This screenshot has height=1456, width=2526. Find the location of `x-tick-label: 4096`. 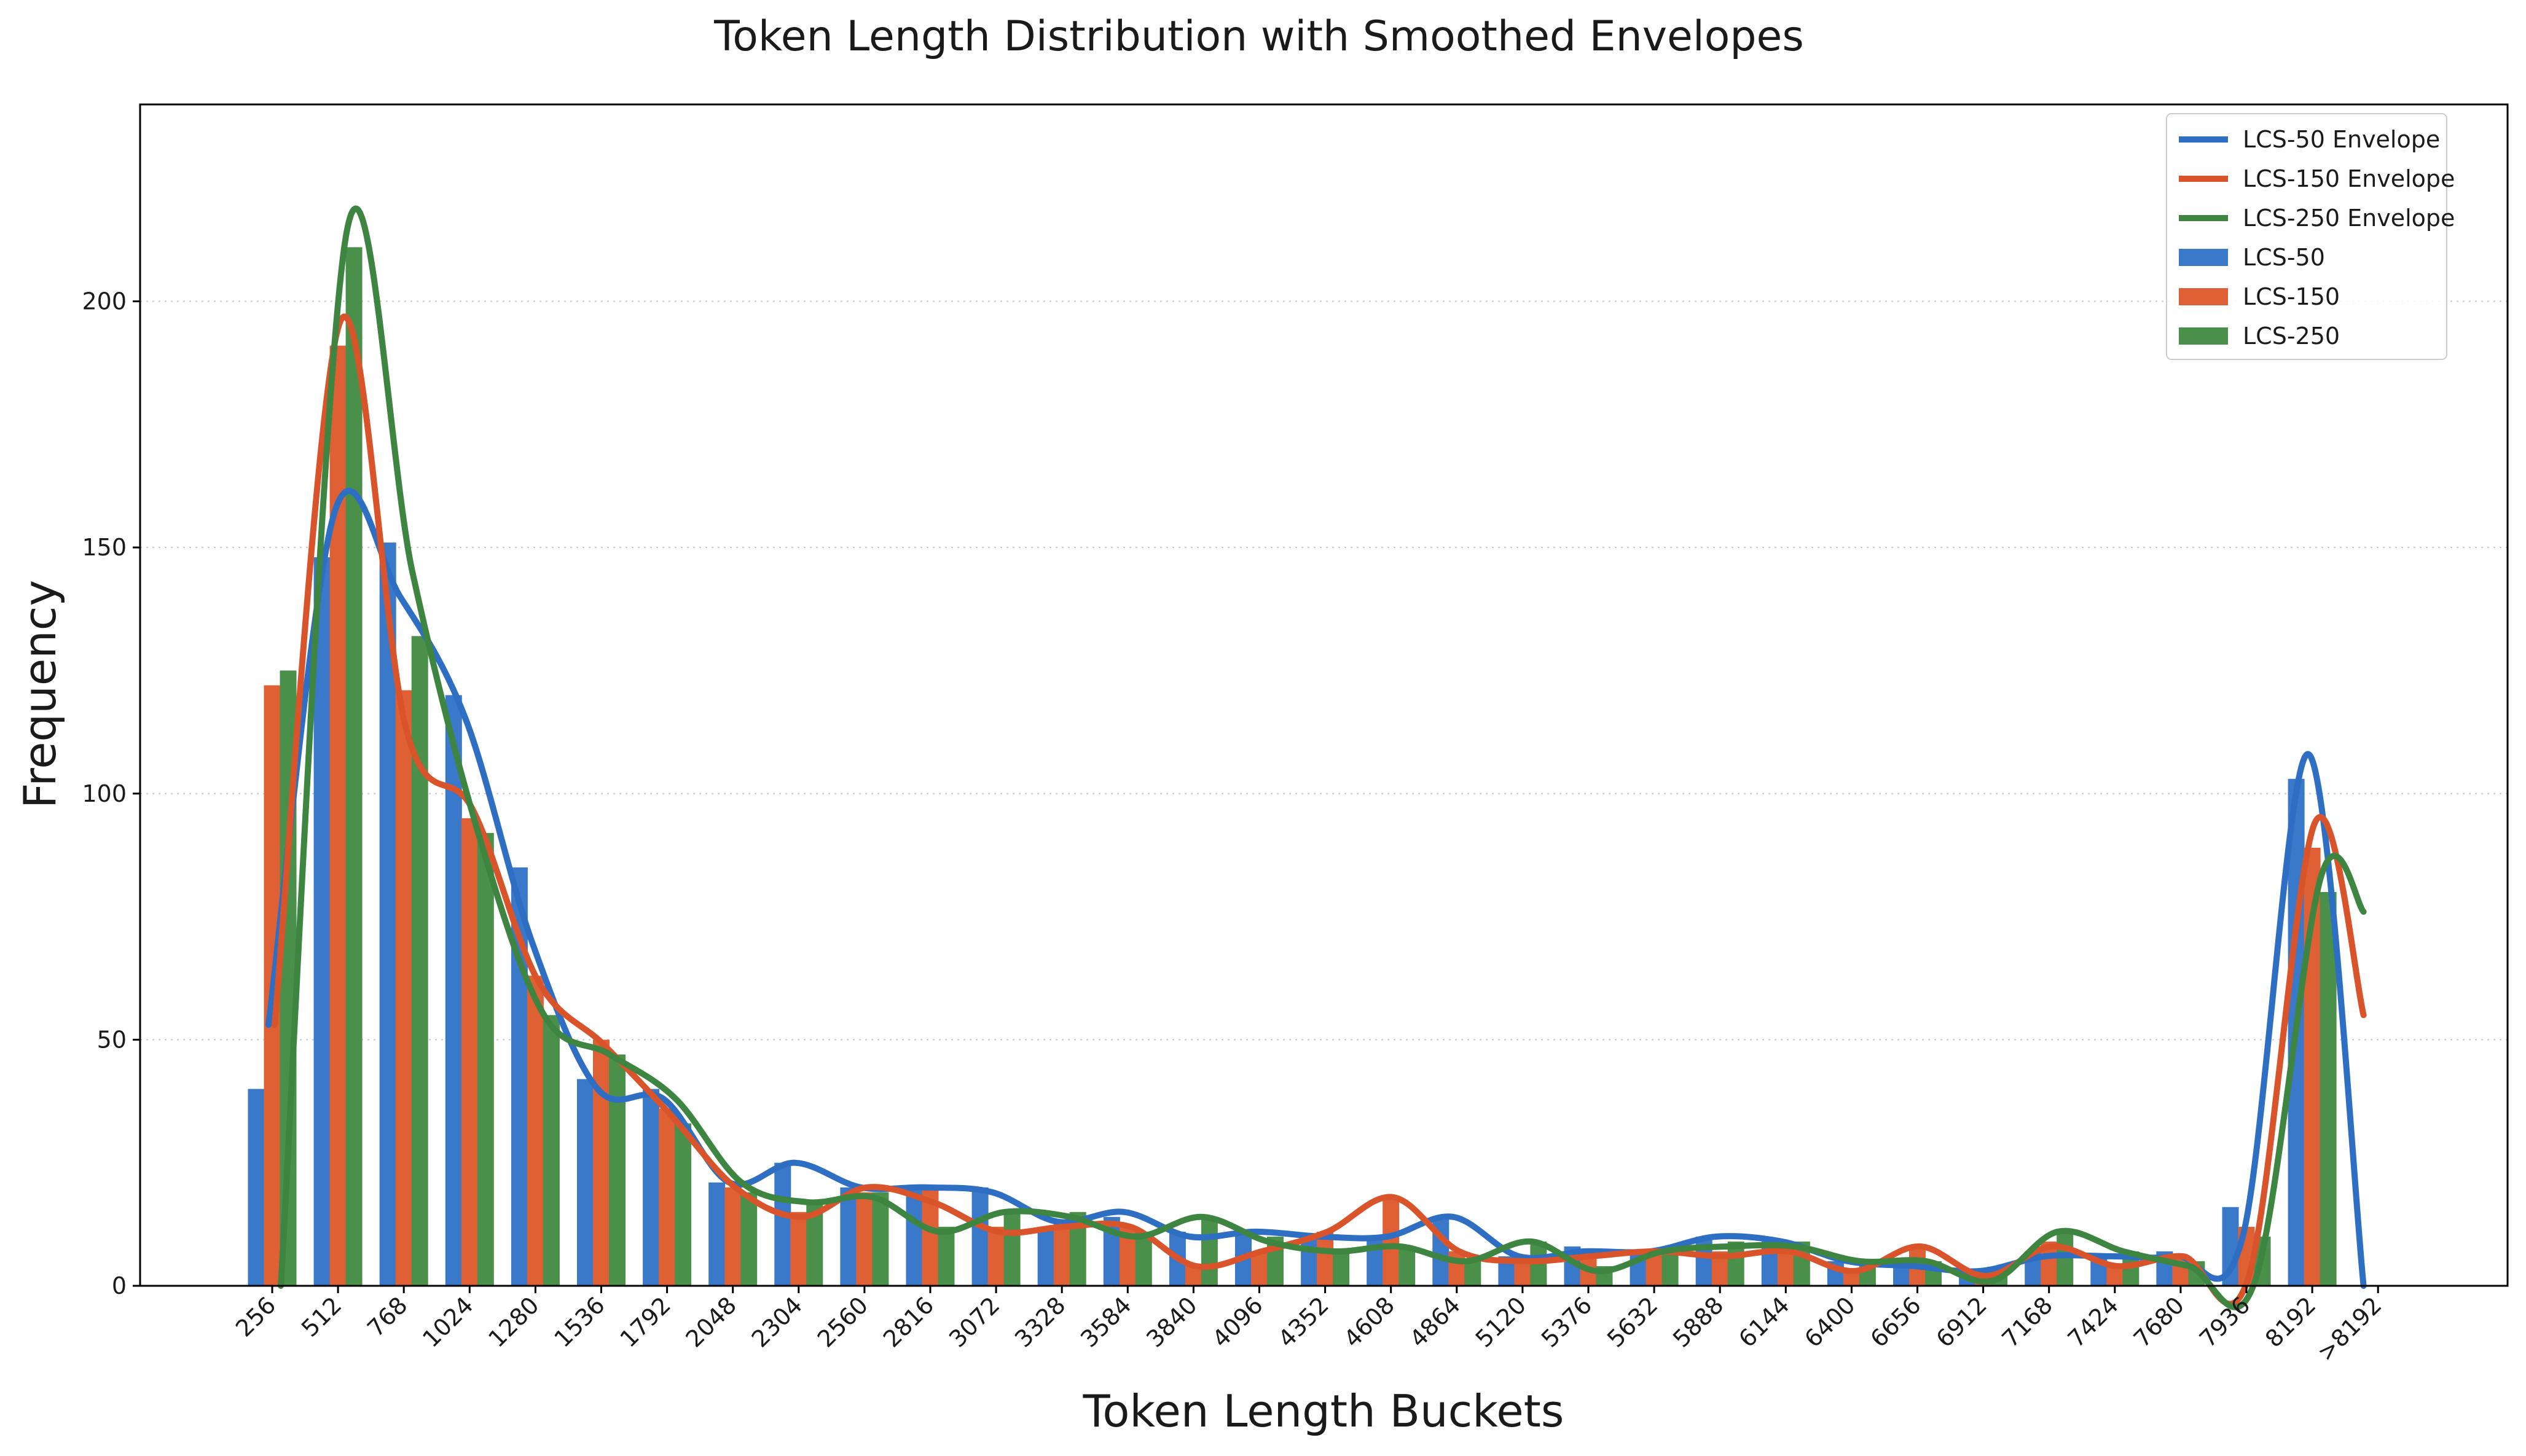

x-tick-label: 4096 is located at coordinates (1237, 1322).